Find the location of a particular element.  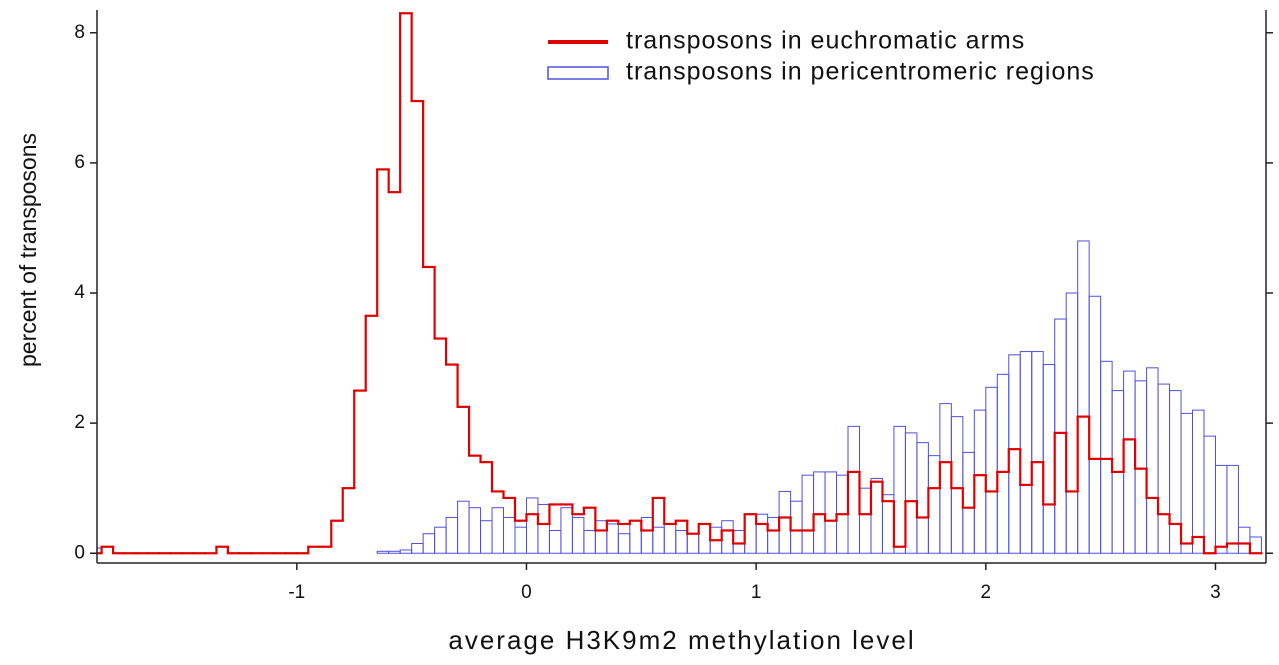

x-axis-title: average H3K9m2 methylation level is located at coordinates (681, 640).